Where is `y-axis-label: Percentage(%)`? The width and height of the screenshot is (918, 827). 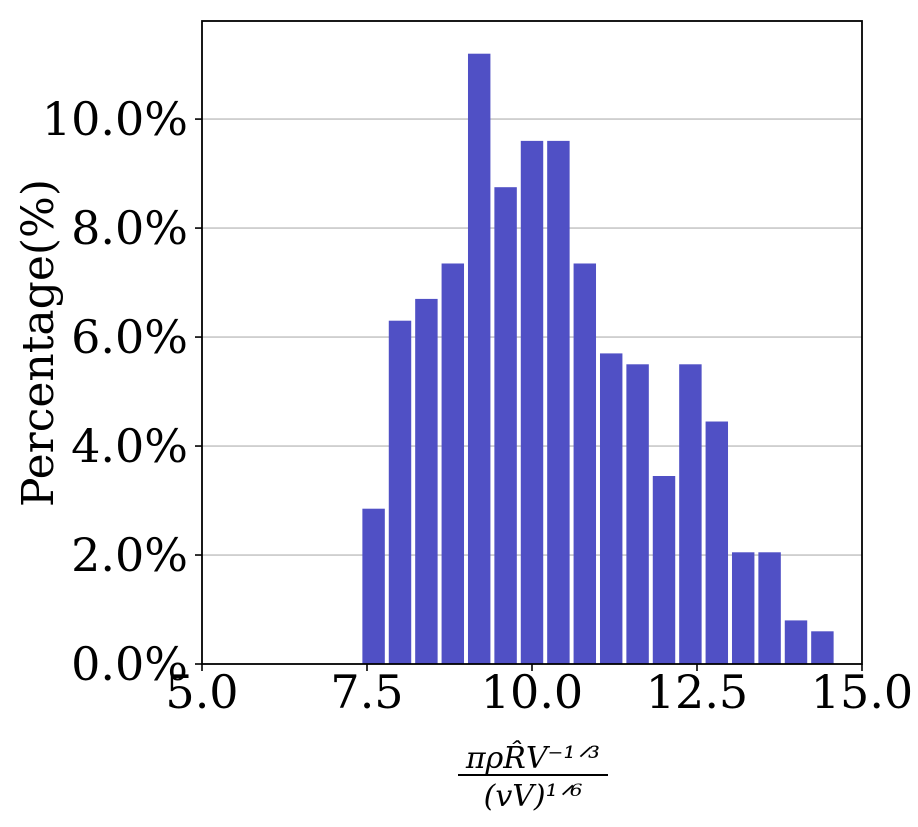
y-axis-label: Percentage(%) is located at coordinates (38, 343).